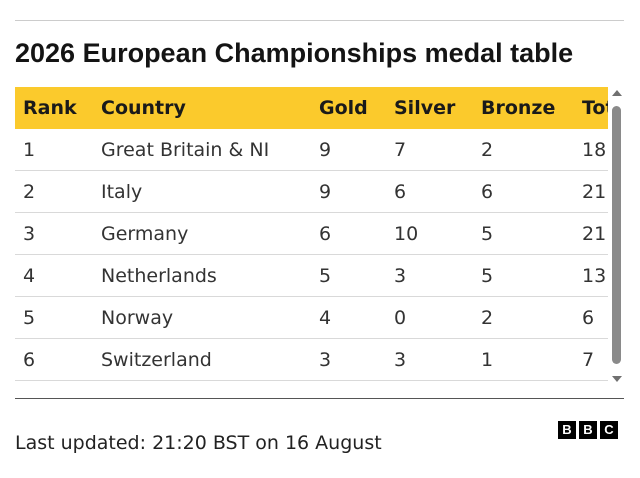 The height and width of the screenshot is (478, 640). I want to click on header-rank: Rank, so click(54, 108).